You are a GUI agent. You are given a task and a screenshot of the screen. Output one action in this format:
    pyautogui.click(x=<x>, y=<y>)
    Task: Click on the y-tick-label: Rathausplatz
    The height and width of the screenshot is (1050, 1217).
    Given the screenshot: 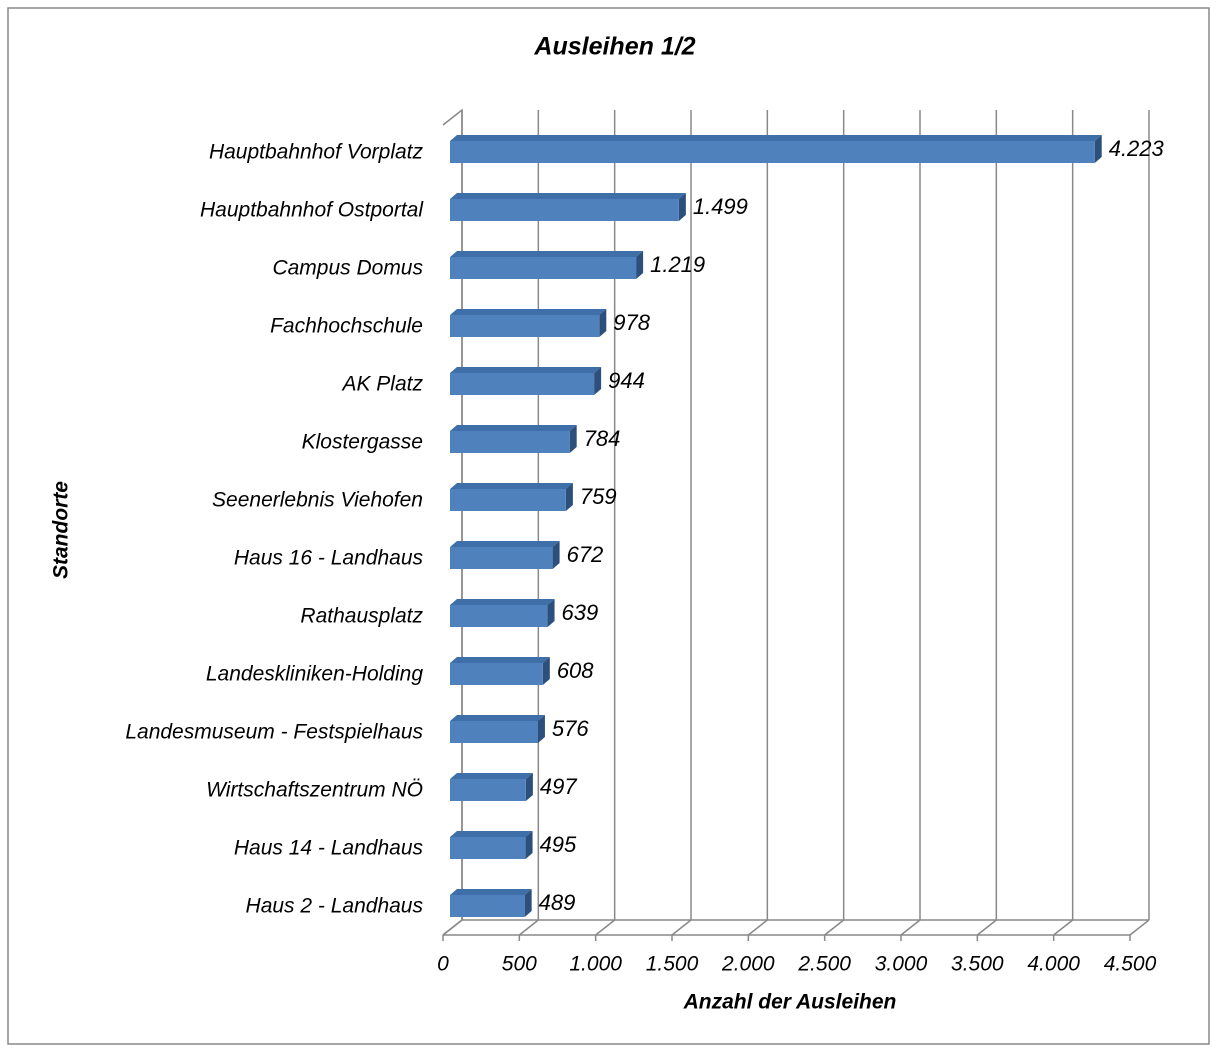 What is the action you would take?
    pyautogui.click(x=361, y=616)
    